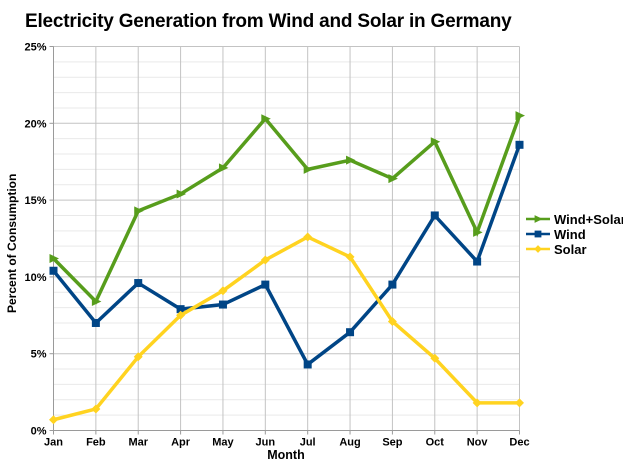 The height and width of the screenshot is (467, 623). I want to click on x-tick-label: Jul, so click(308, 443).